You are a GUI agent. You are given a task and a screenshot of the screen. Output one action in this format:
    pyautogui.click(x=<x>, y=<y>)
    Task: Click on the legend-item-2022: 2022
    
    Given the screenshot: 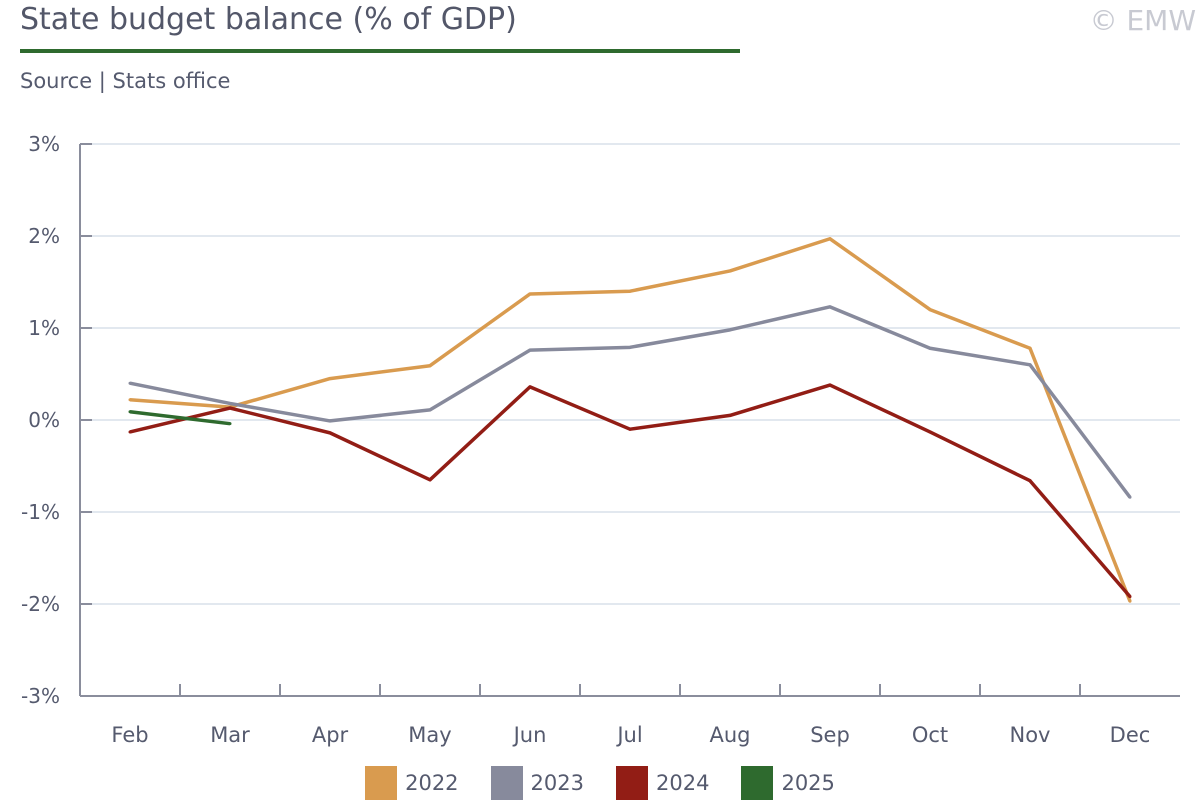 What is the action you would take?
    pyautogui.click(x=412, y=783)
    